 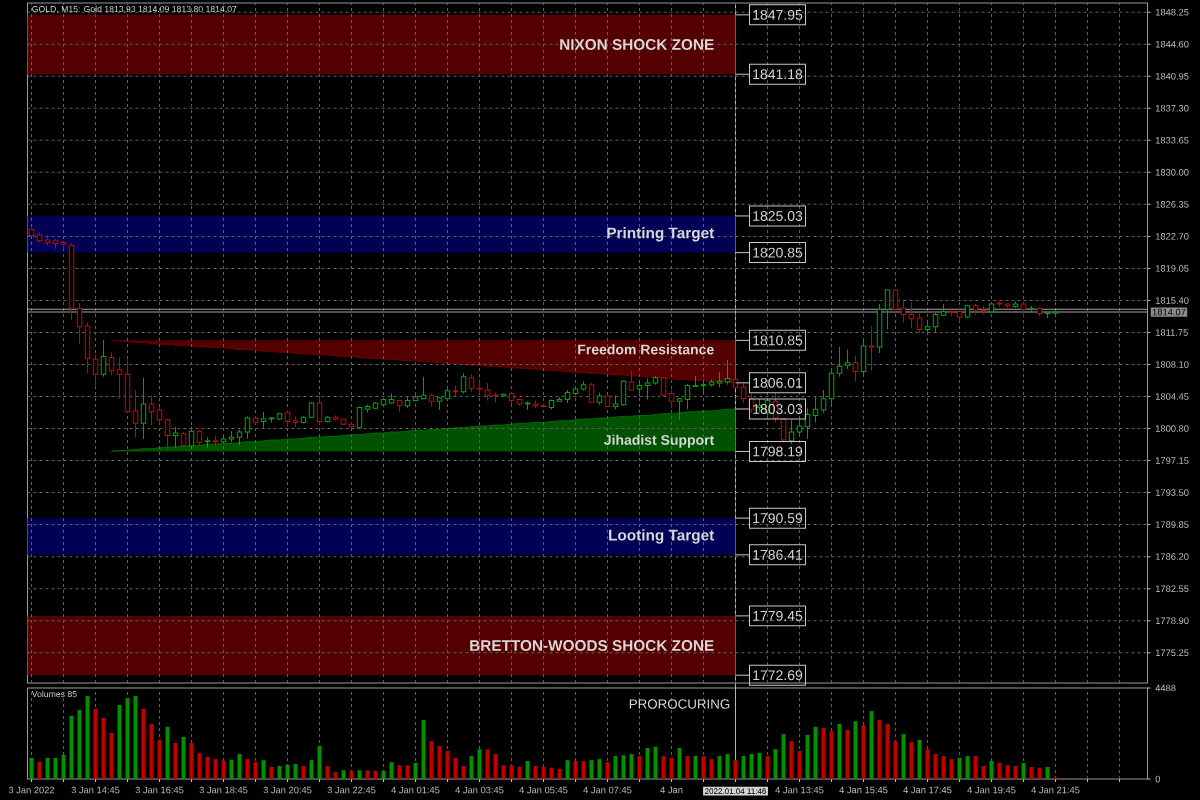 What do you see at coordinates (479, 790) in the screenshot?
I see `x-tick-label: 4 Jan 03:45` at bounding box center [479, 790].